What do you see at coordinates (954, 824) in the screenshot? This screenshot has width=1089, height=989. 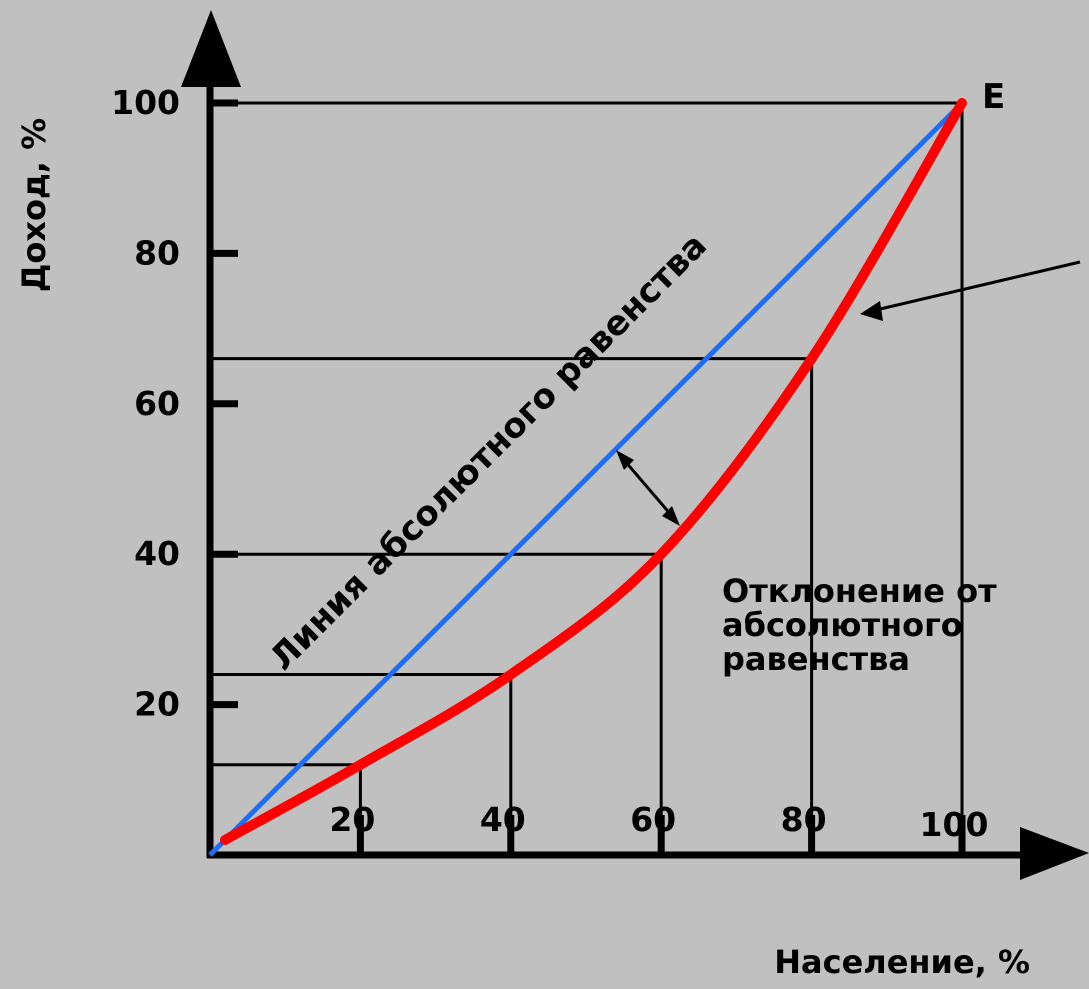 I see `x-tick-label-100: 100` at bounding box center [954, 824].